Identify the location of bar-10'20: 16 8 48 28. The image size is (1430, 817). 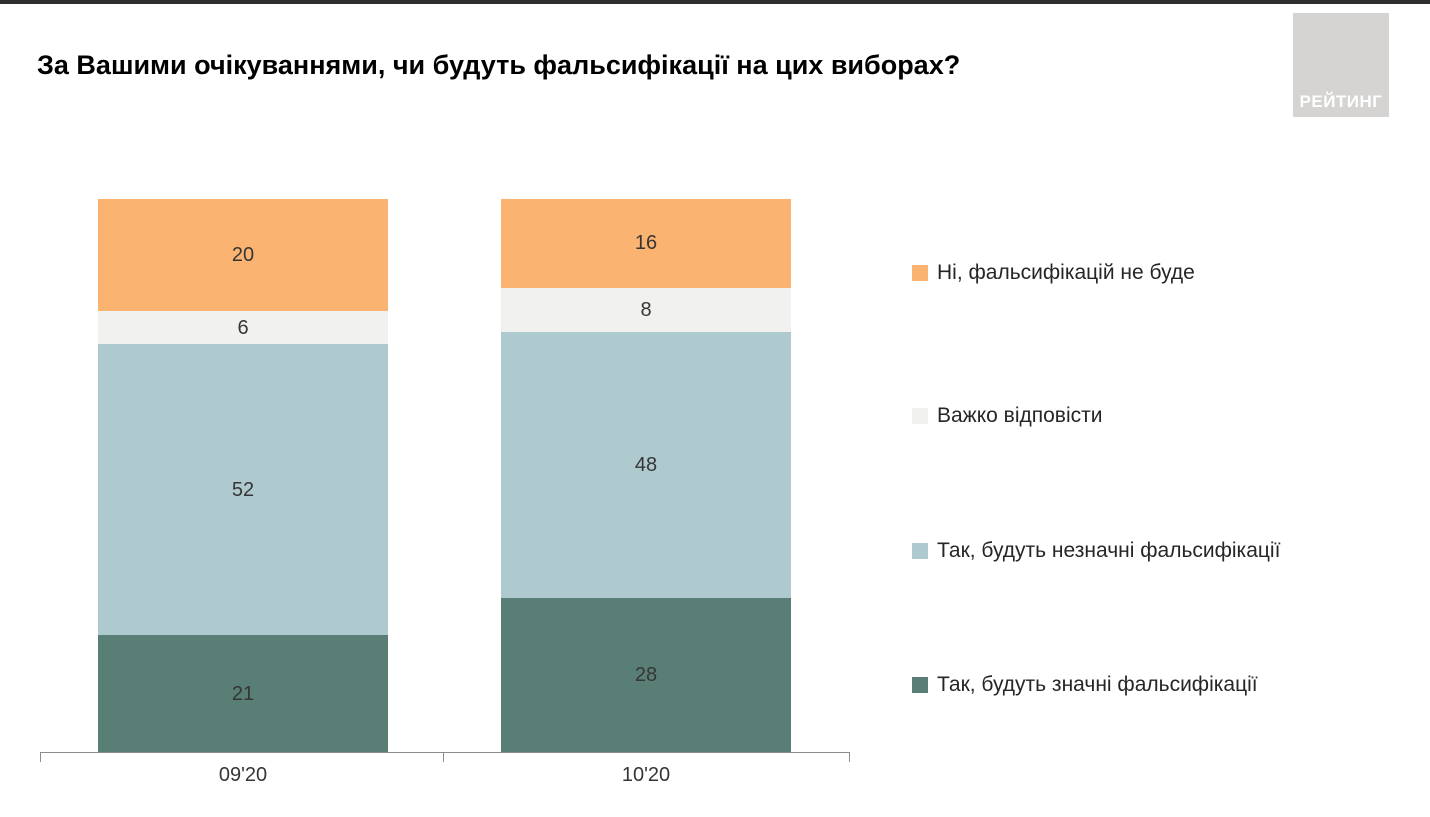
(646, 476).